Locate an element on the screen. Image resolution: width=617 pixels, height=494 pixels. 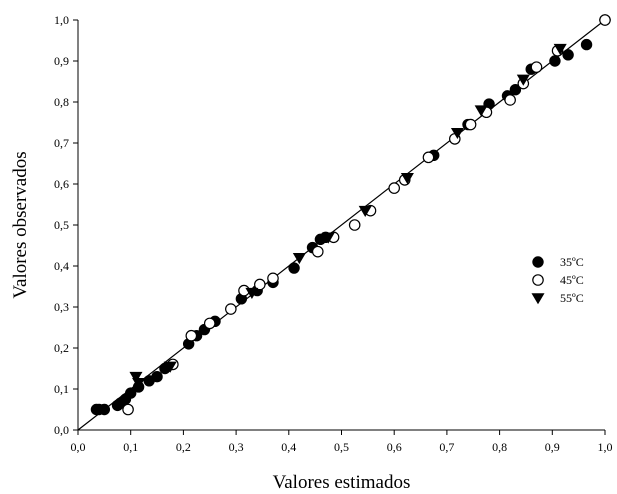
y-tick-label: 0,8 is located at coordinates (61, 102).